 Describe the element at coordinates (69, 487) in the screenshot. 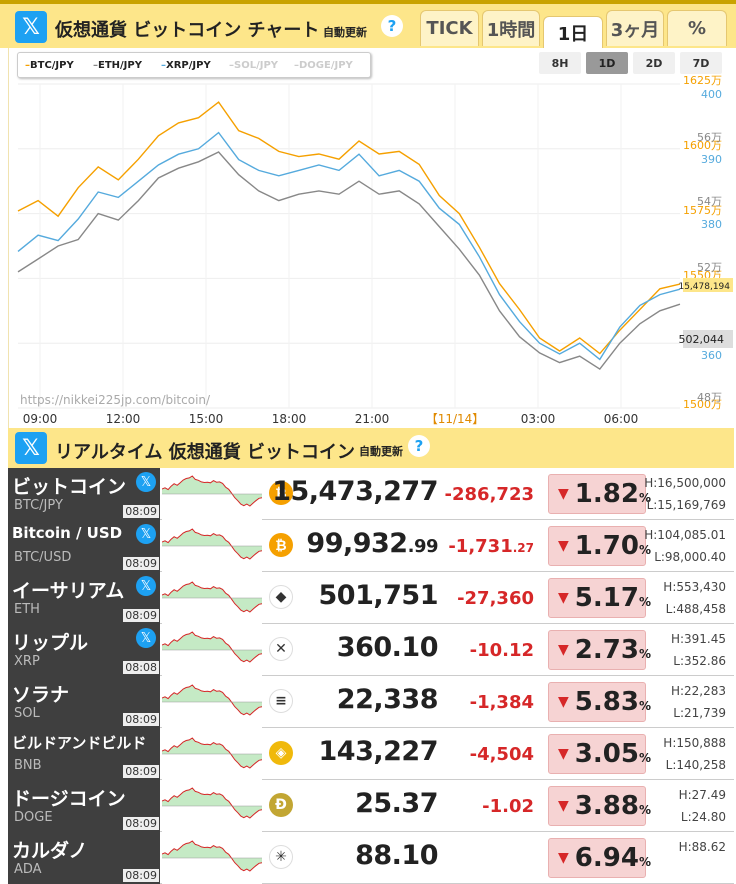

I see `coin-name: ビットコイン` at that location.